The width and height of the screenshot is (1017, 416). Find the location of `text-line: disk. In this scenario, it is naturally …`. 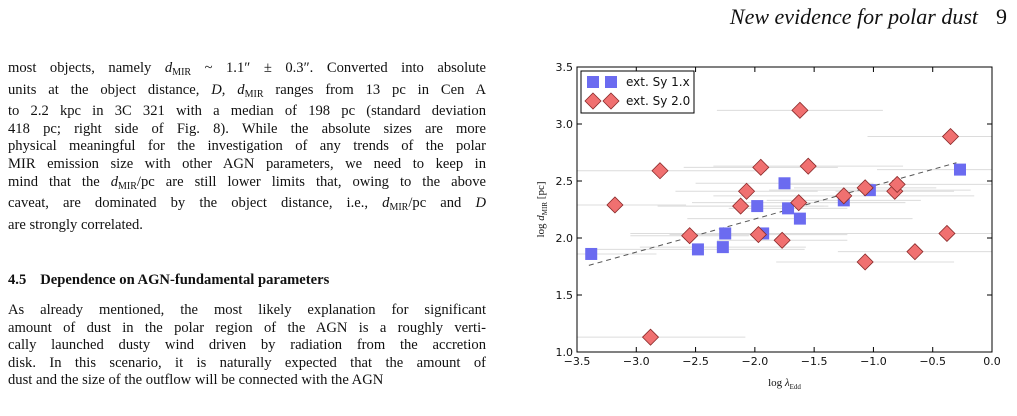

text-line: disk. In this scenario, it is naturally … is located at coordinates (247, 362).